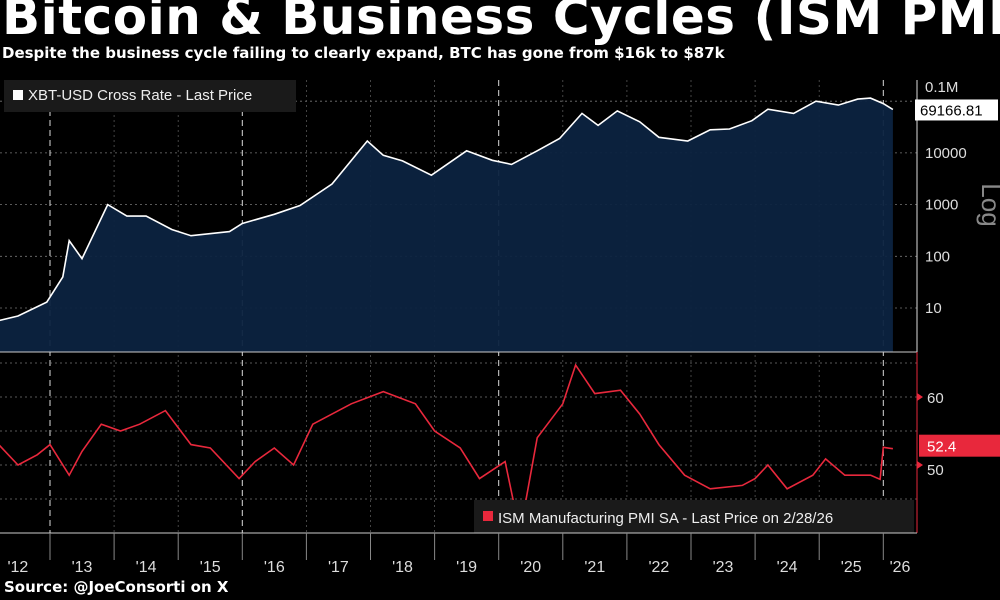  I want to click on x-tick-label: '15, so click(210, 567).